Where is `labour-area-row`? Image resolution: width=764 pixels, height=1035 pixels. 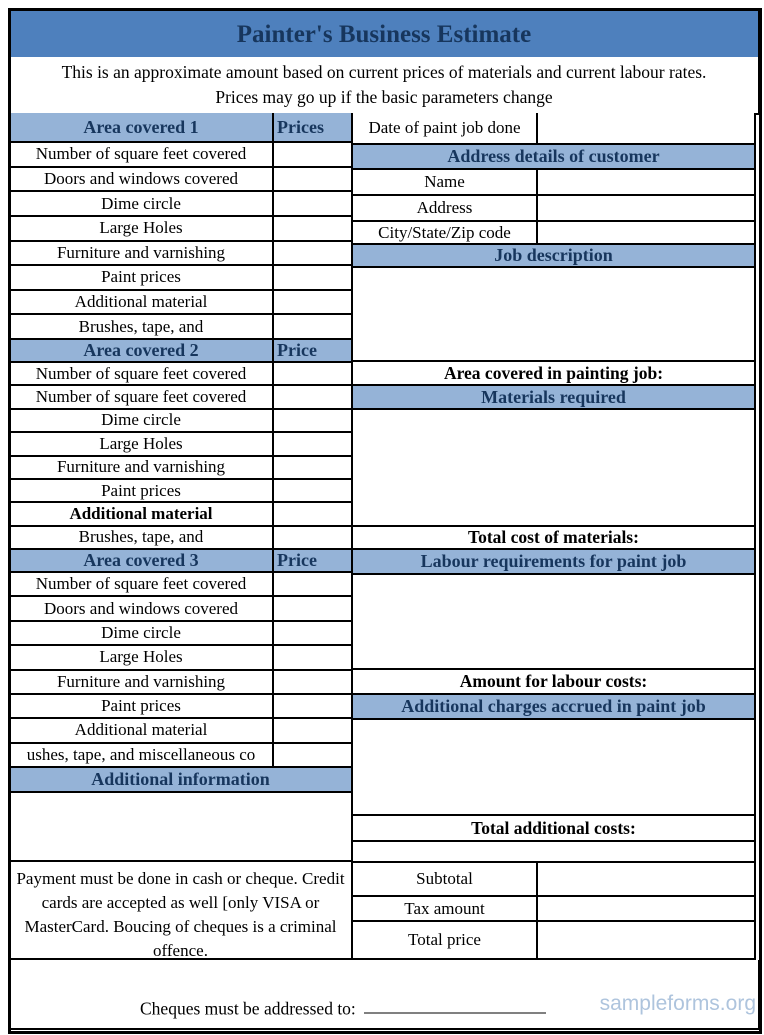
labour-area-row is located at coordinates (553, 622).